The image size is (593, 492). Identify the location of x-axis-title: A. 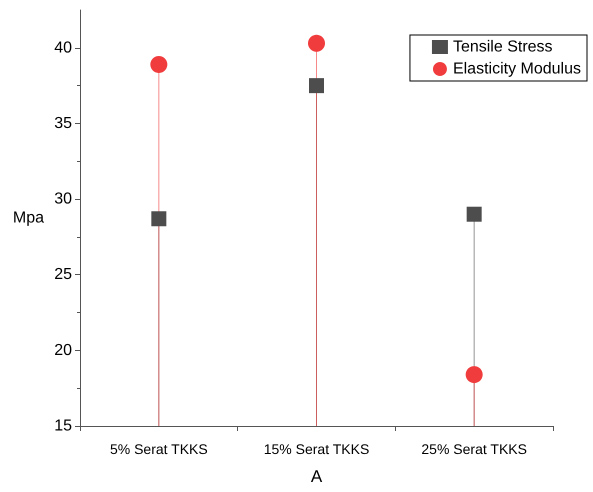
(316, 476).